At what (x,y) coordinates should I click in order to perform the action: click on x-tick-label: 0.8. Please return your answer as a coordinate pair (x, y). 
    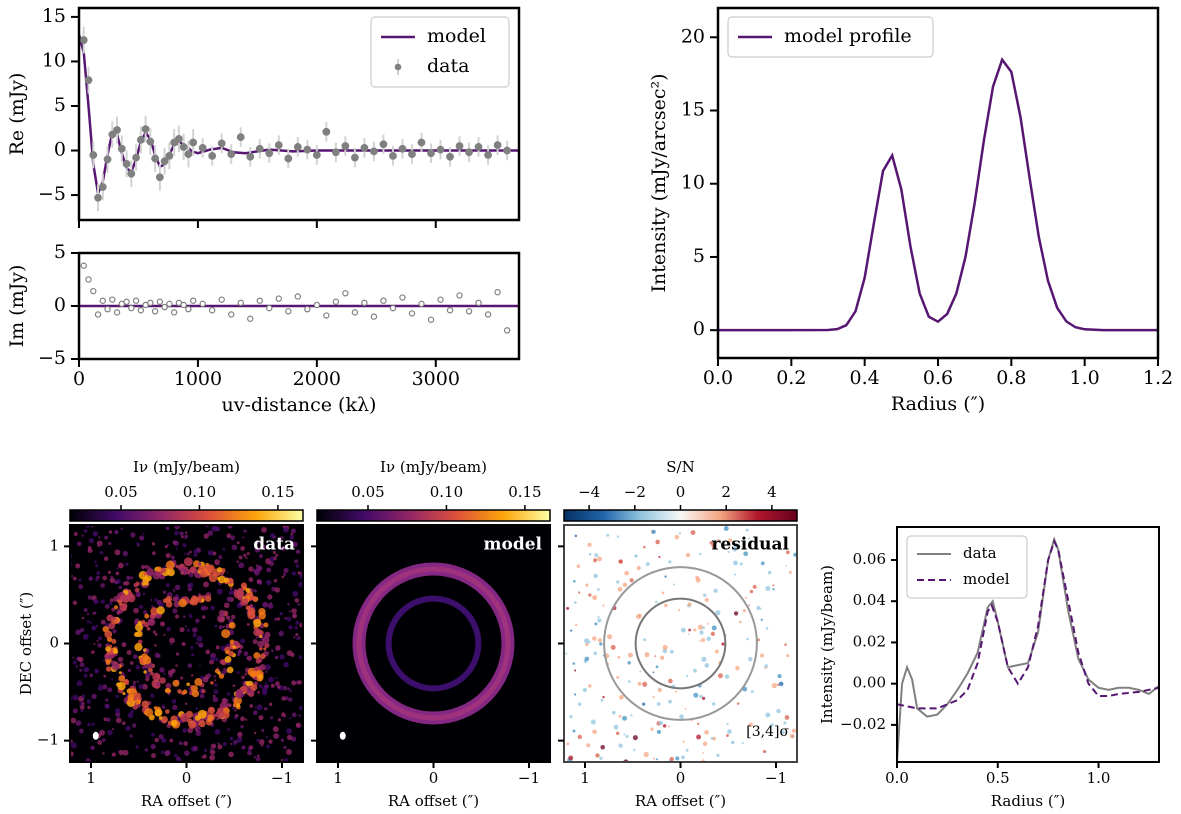
    Looking at the image, I should click on (1011, 378).